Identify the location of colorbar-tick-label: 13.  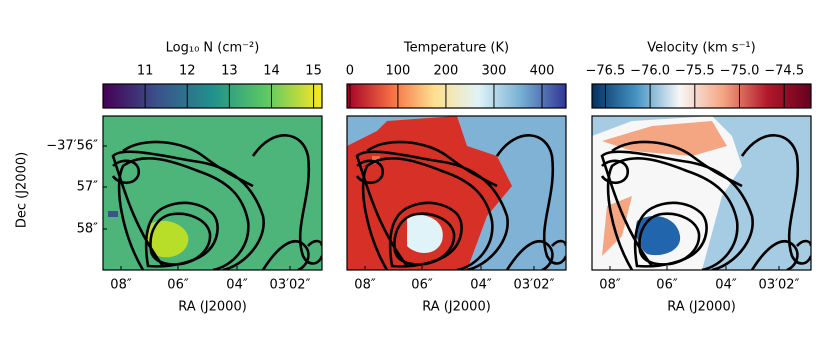
(229, 71).